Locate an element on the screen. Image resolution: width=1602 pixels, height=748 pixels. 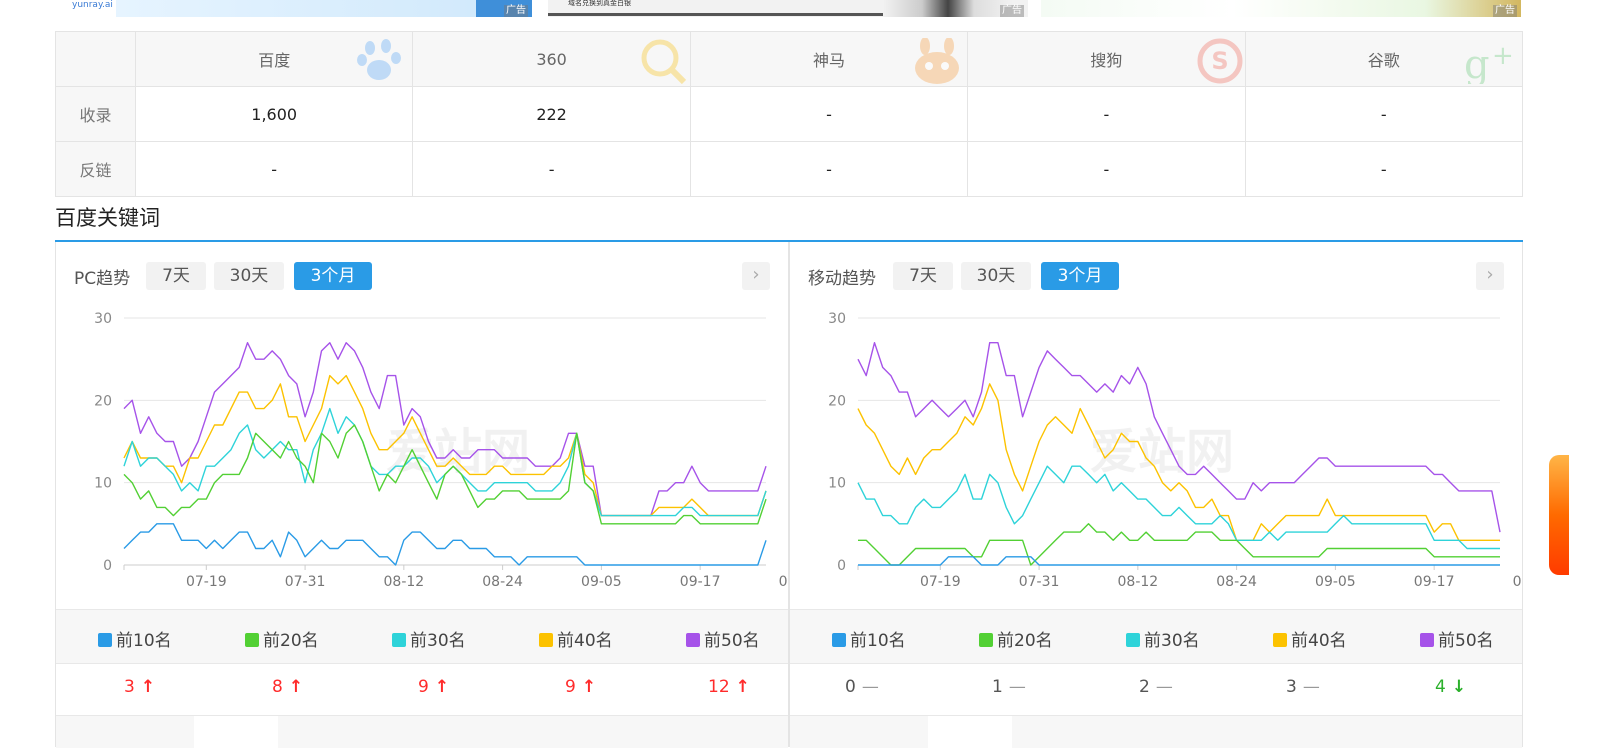
engine-name: 360 is located at coordinates (551, 59).